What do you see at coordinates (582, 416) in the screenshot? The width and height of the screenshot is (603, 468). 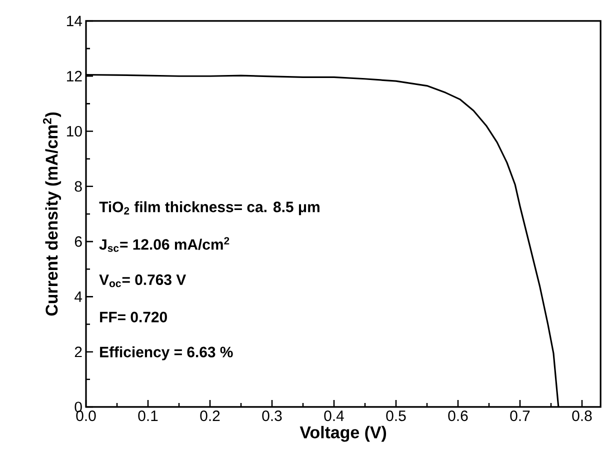 I see `x-tick-label: 0.8` at bounding box center [582, 416].